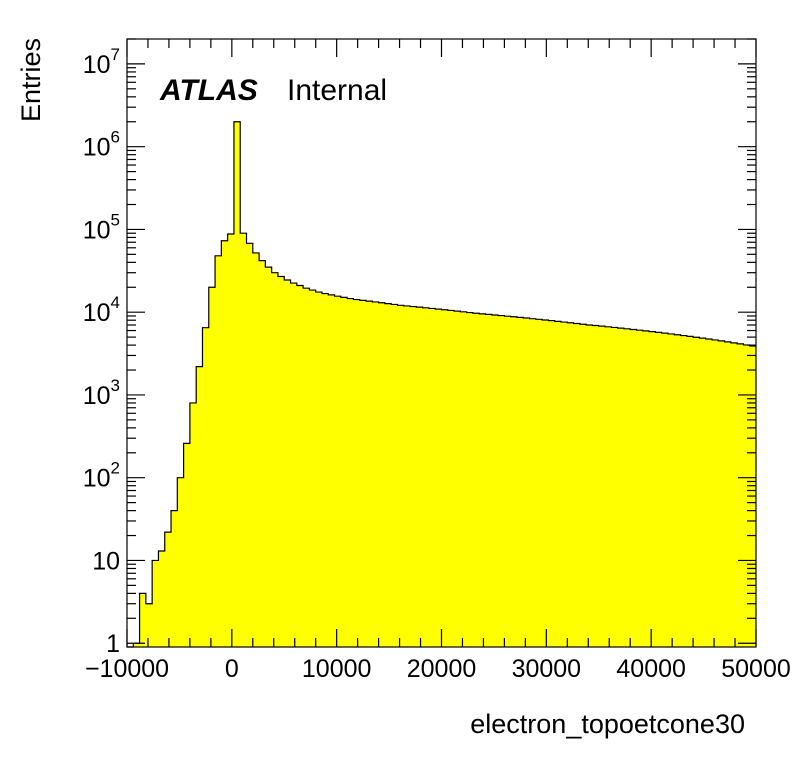 The height and width of the screenshot is (772, 796). Describe the element at coordinates (208, 90) in the screenshot. I see `atlas-label: ATLAS` at that location.